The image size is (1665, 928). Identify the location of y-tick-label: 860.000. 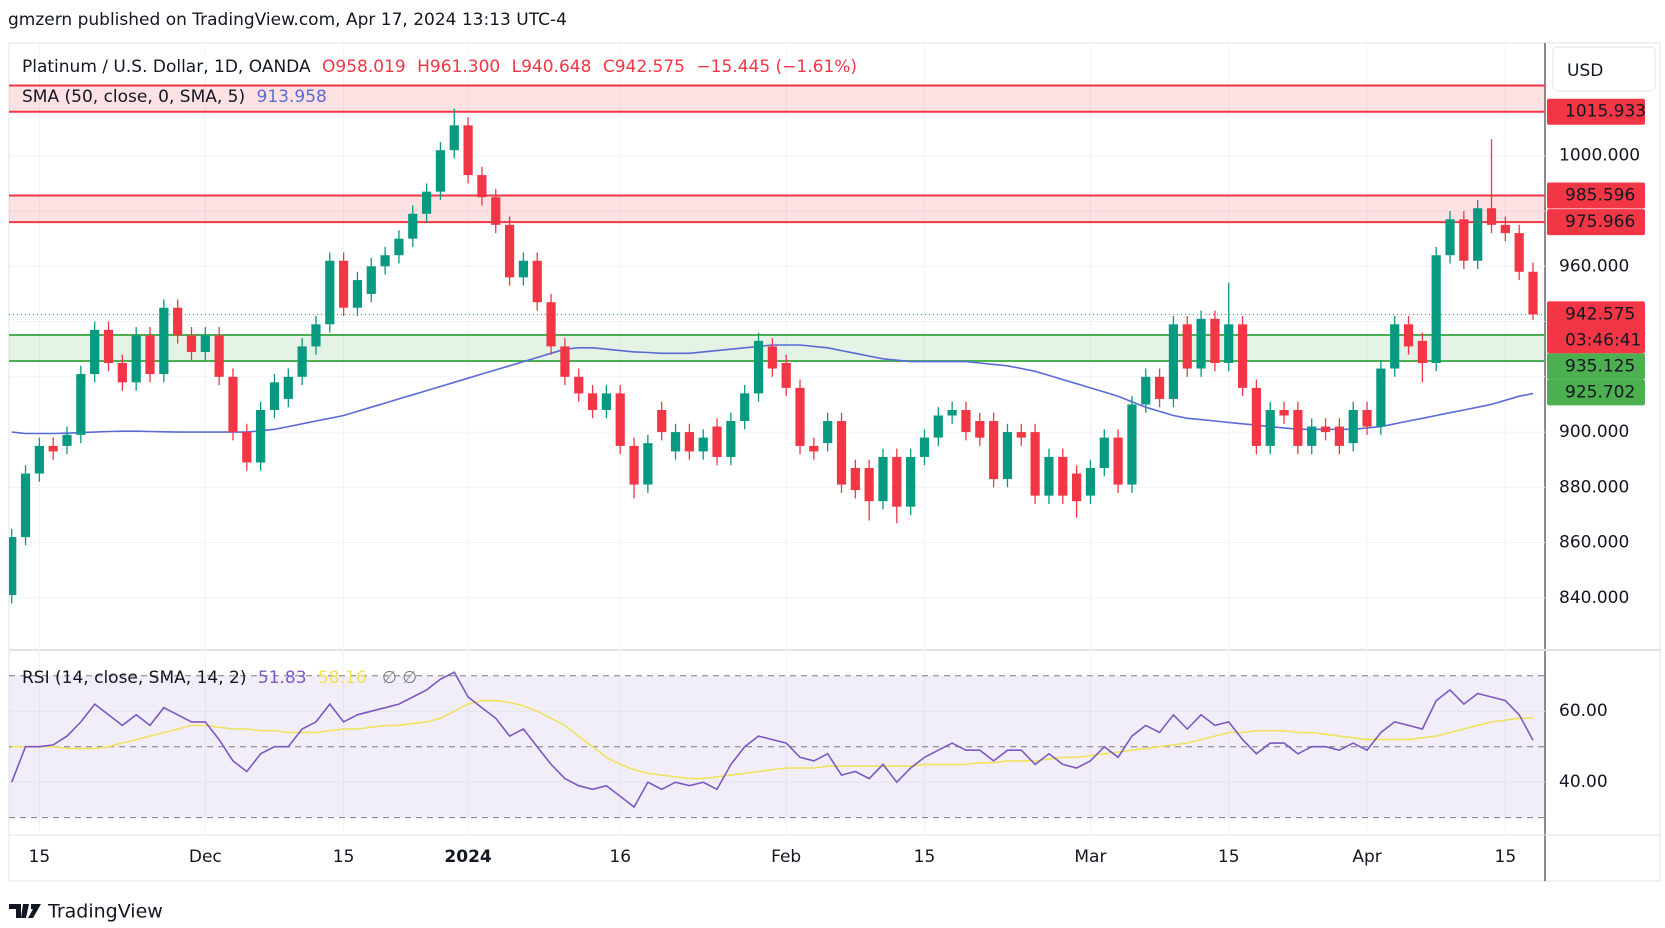
(1594, 543).